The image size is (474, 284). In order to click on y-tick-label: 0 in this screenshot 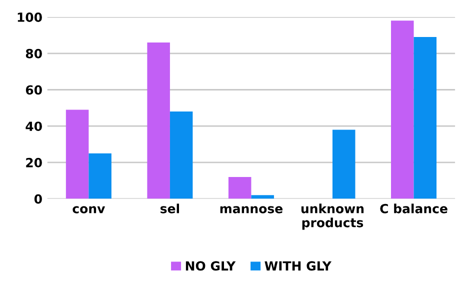, I will do `click(38, 199)`.